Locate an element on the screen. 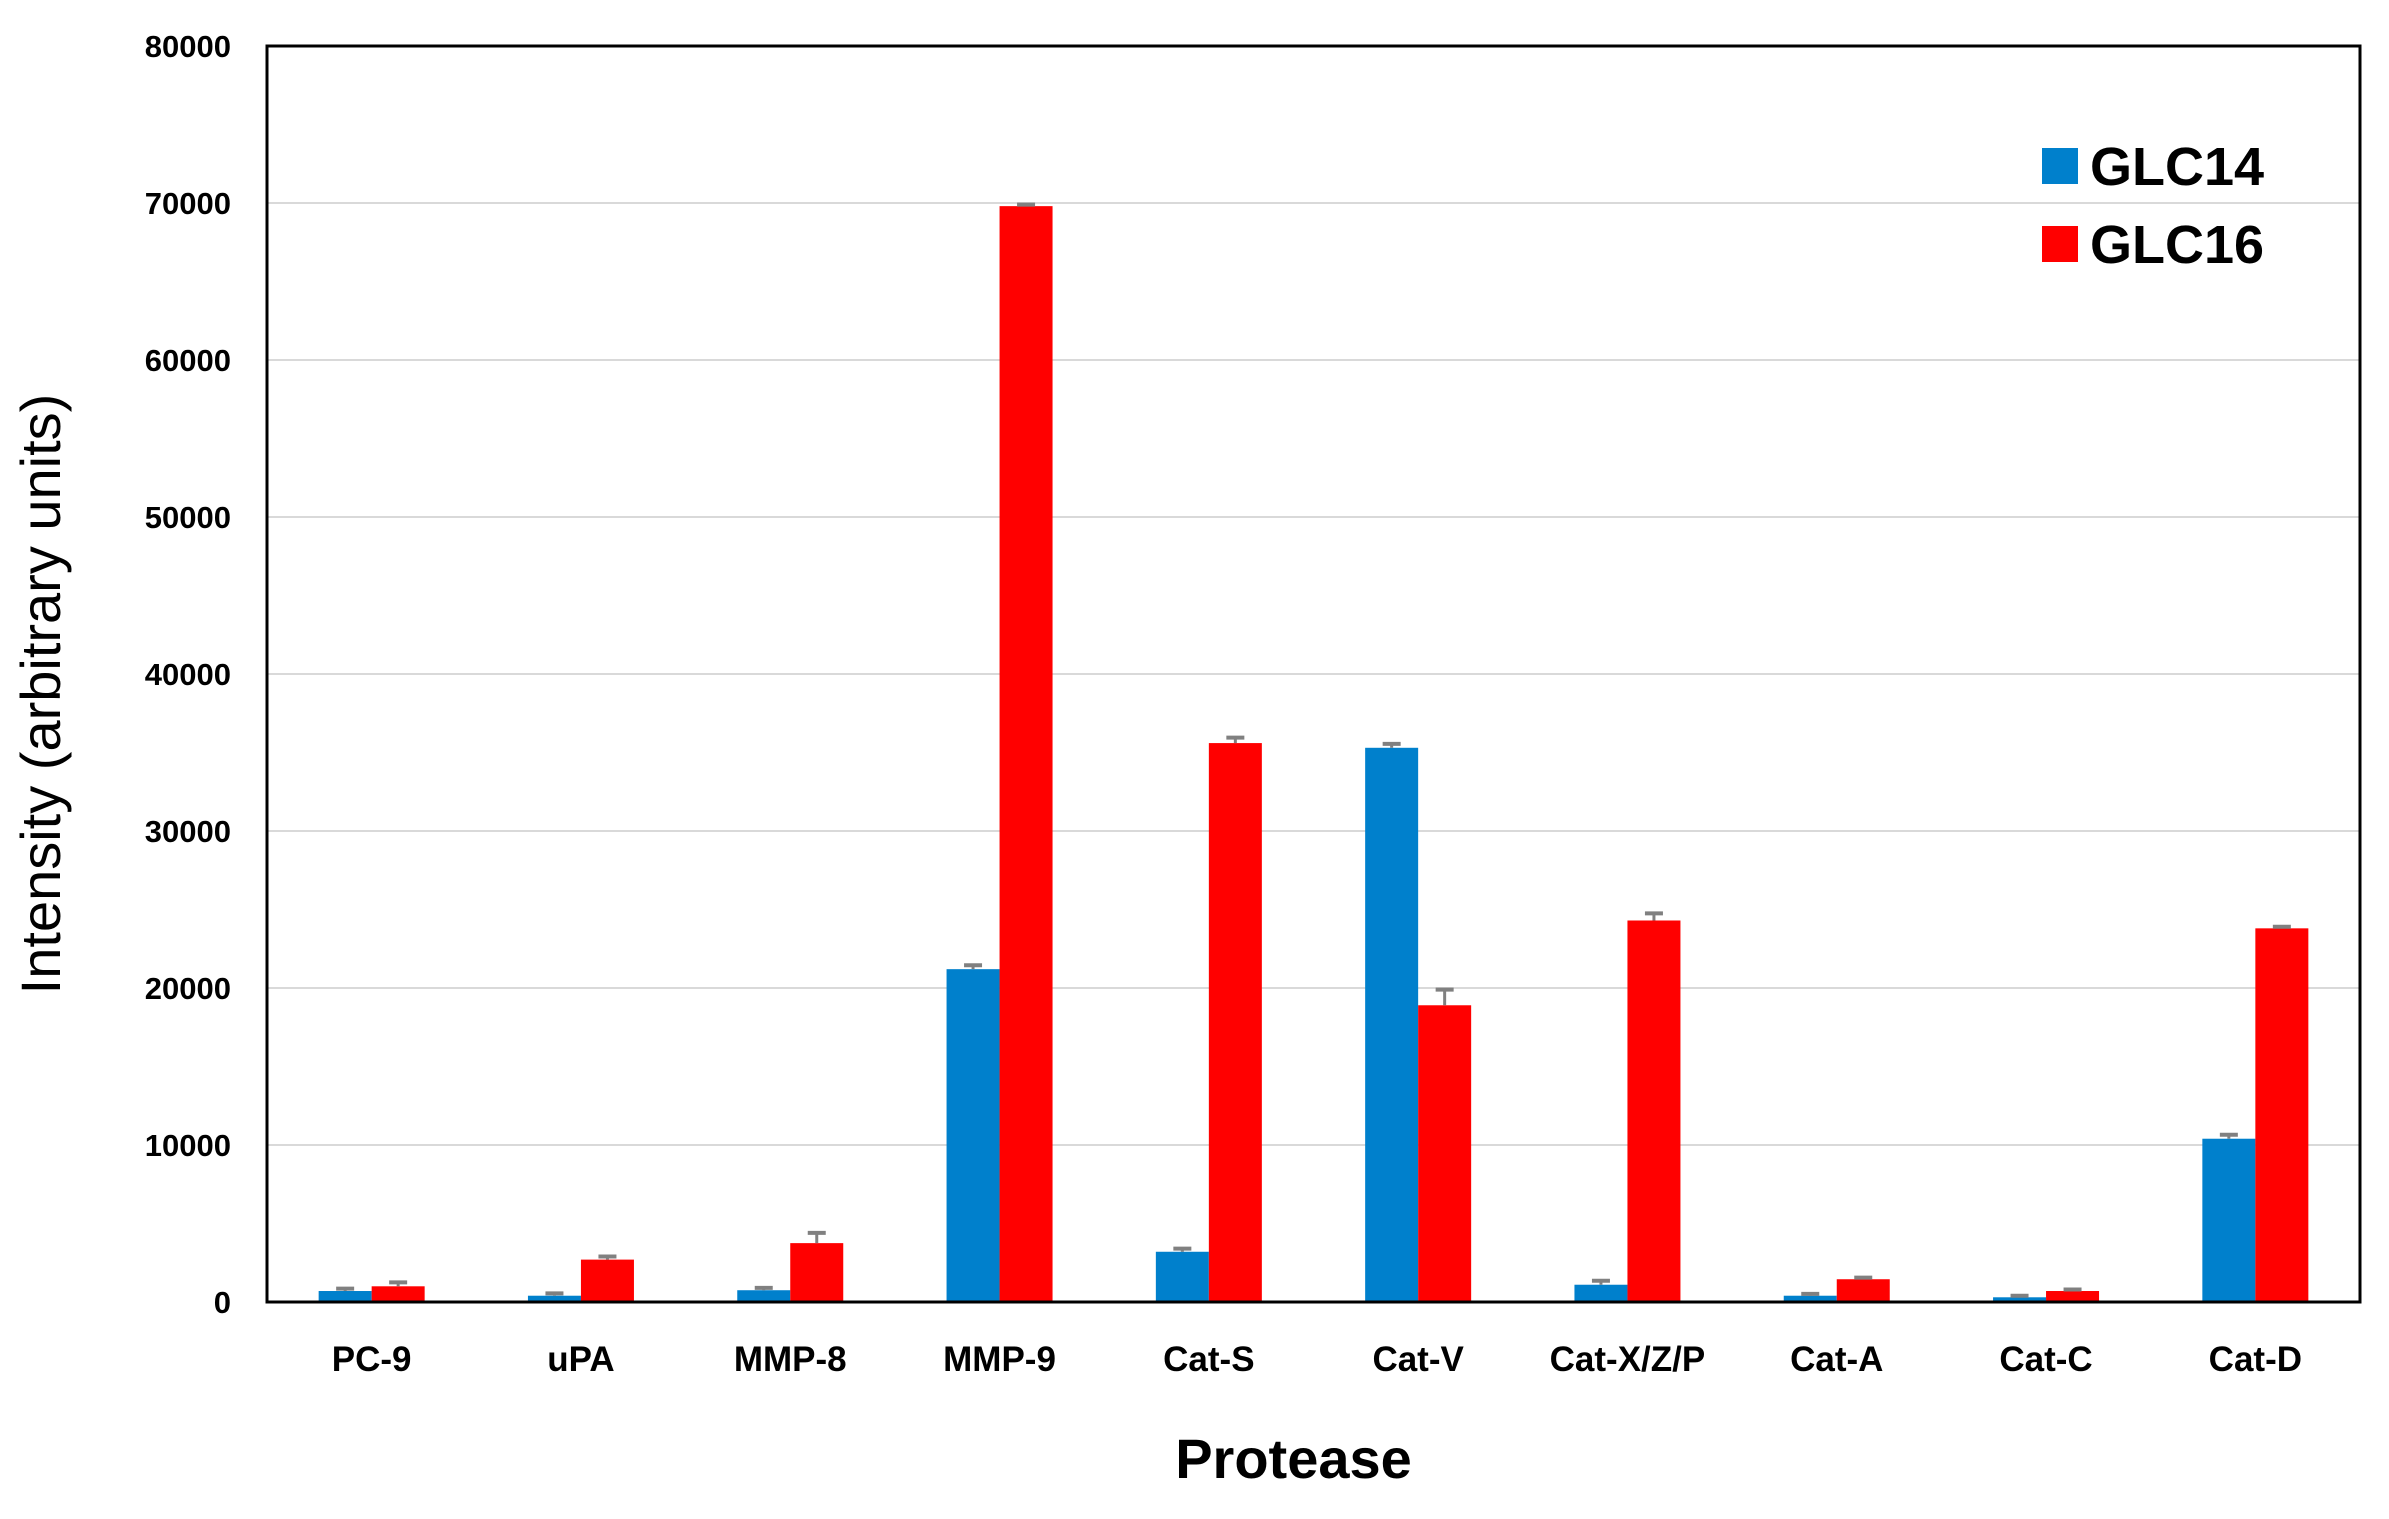 The image size is (2389, 1519). bar-glc14-cat-c is located at coordinates (2020, 1299).